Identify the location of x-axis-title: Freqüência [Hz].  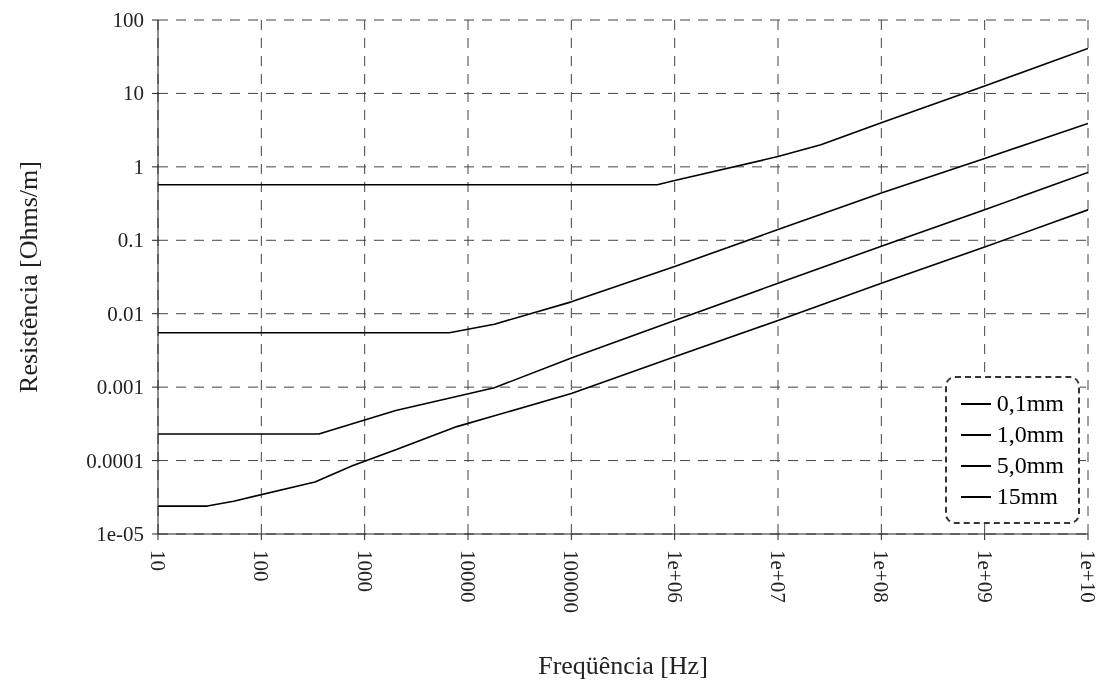
(623, 665).